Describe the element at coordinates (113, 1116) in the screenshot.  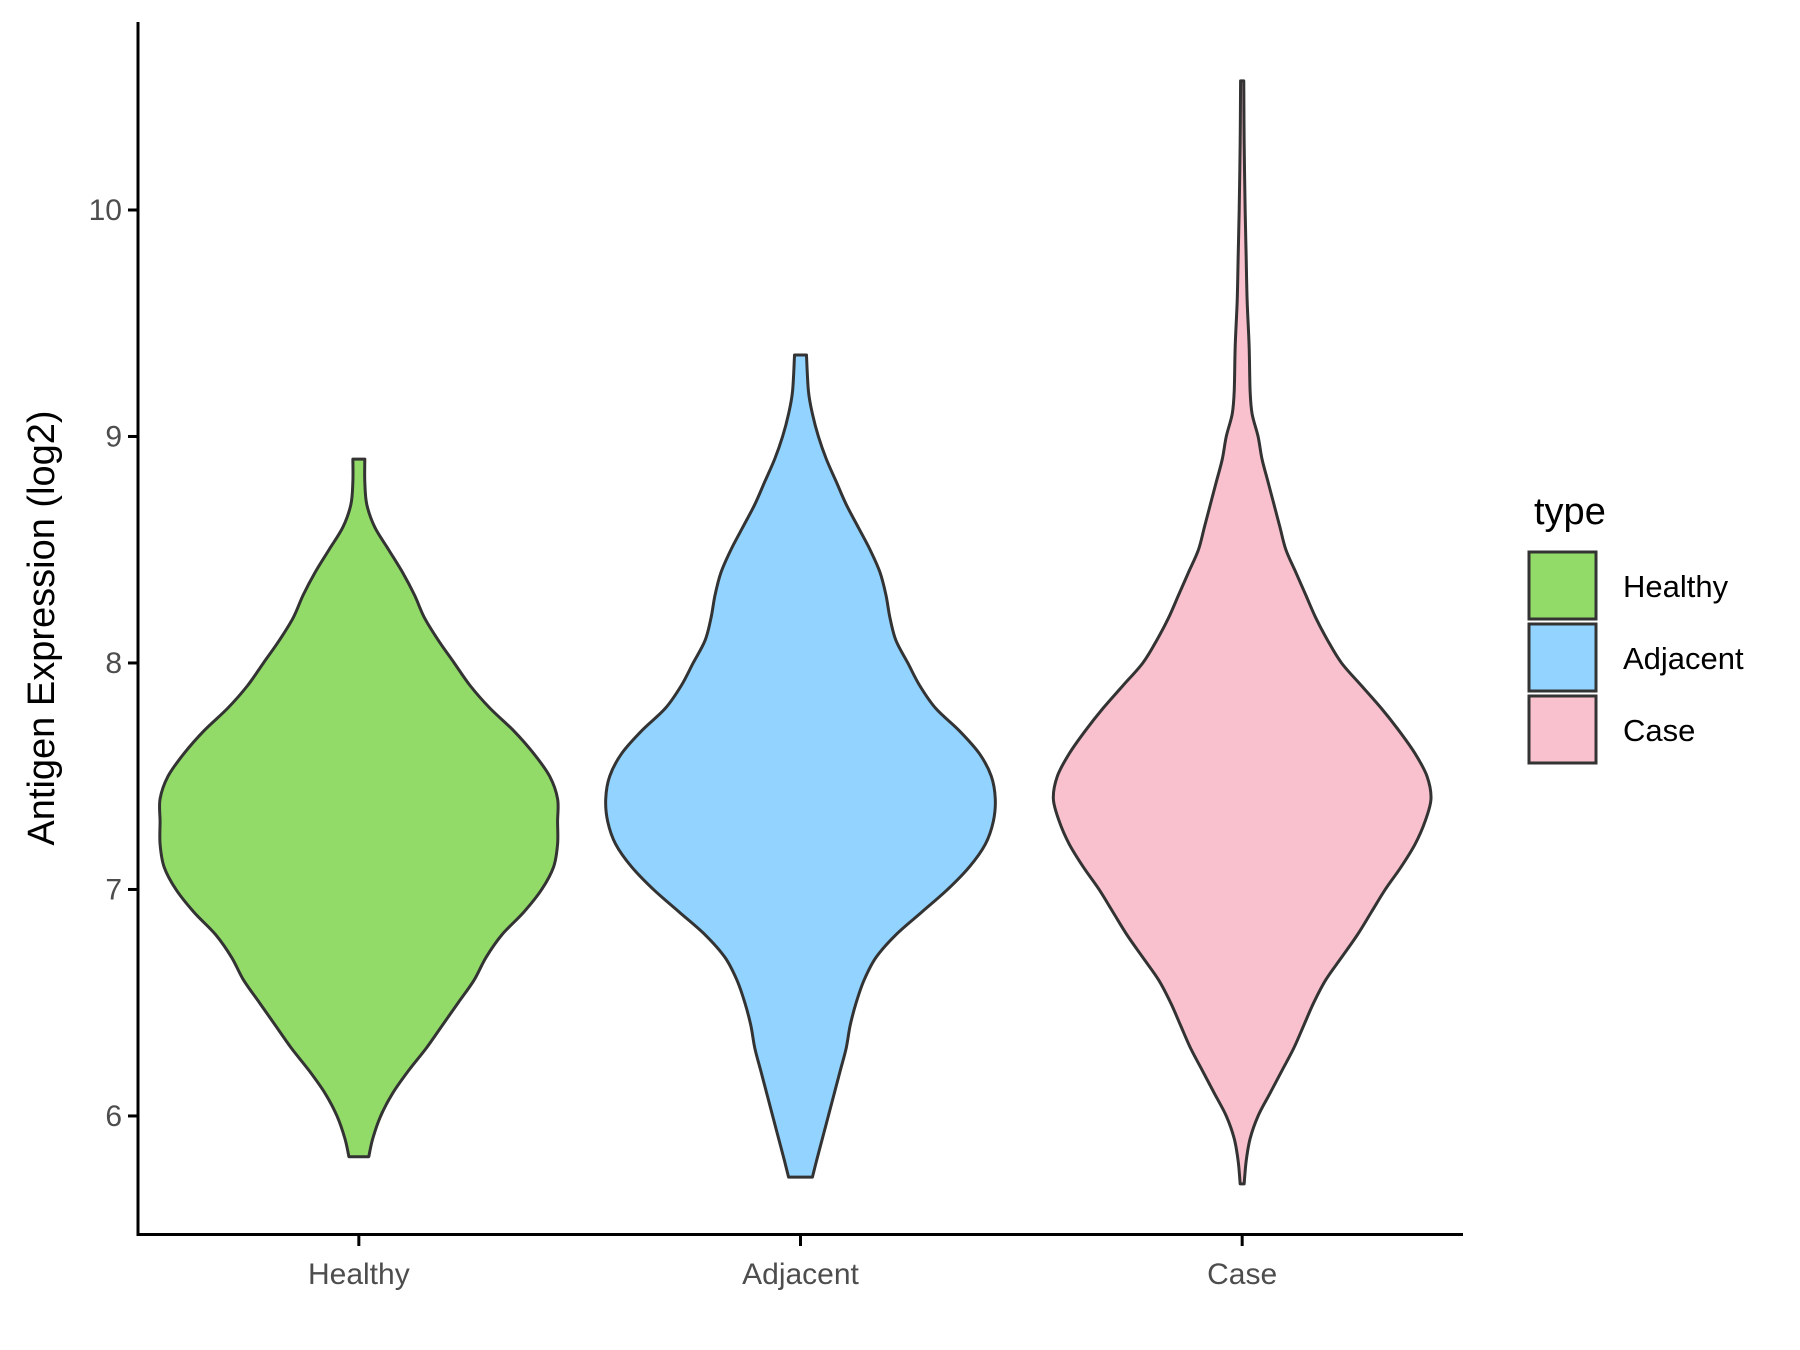
I see `y-tick-label: 6` at that location.